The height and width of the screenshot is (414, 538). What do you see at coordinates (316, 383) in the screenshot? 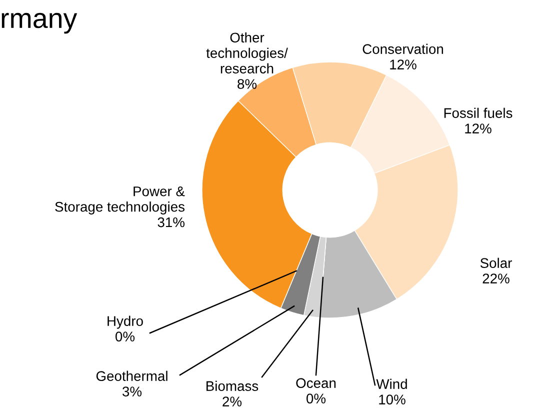
I see `category-label: Ocean` at bounding box center [316, 383].